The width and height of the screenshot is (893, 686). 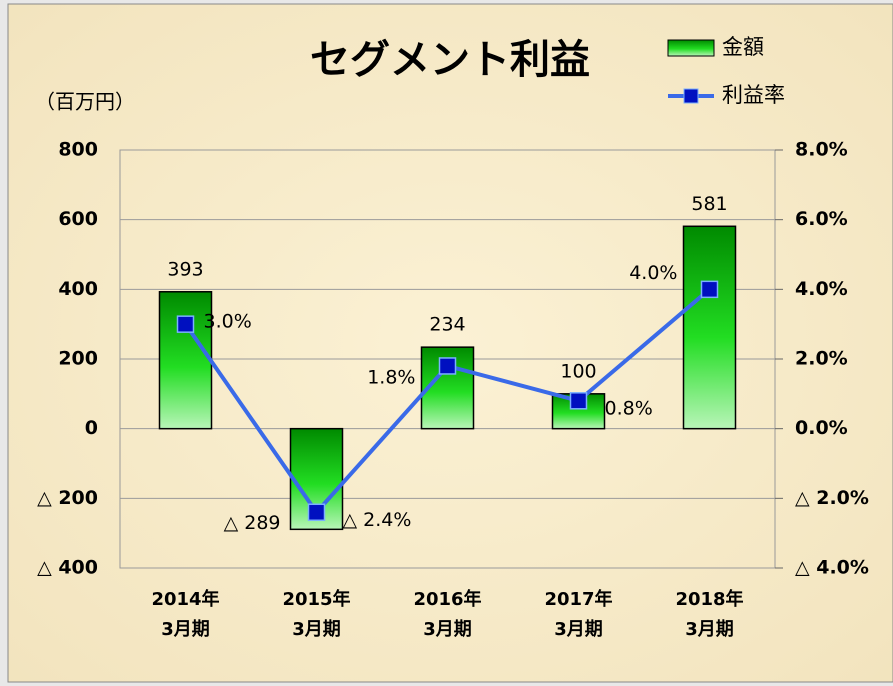 What do you see at coordinates (821, 359) in the screenshot?
I see `y2-tick-label: 2.0%` at bounding box center [821, 359].